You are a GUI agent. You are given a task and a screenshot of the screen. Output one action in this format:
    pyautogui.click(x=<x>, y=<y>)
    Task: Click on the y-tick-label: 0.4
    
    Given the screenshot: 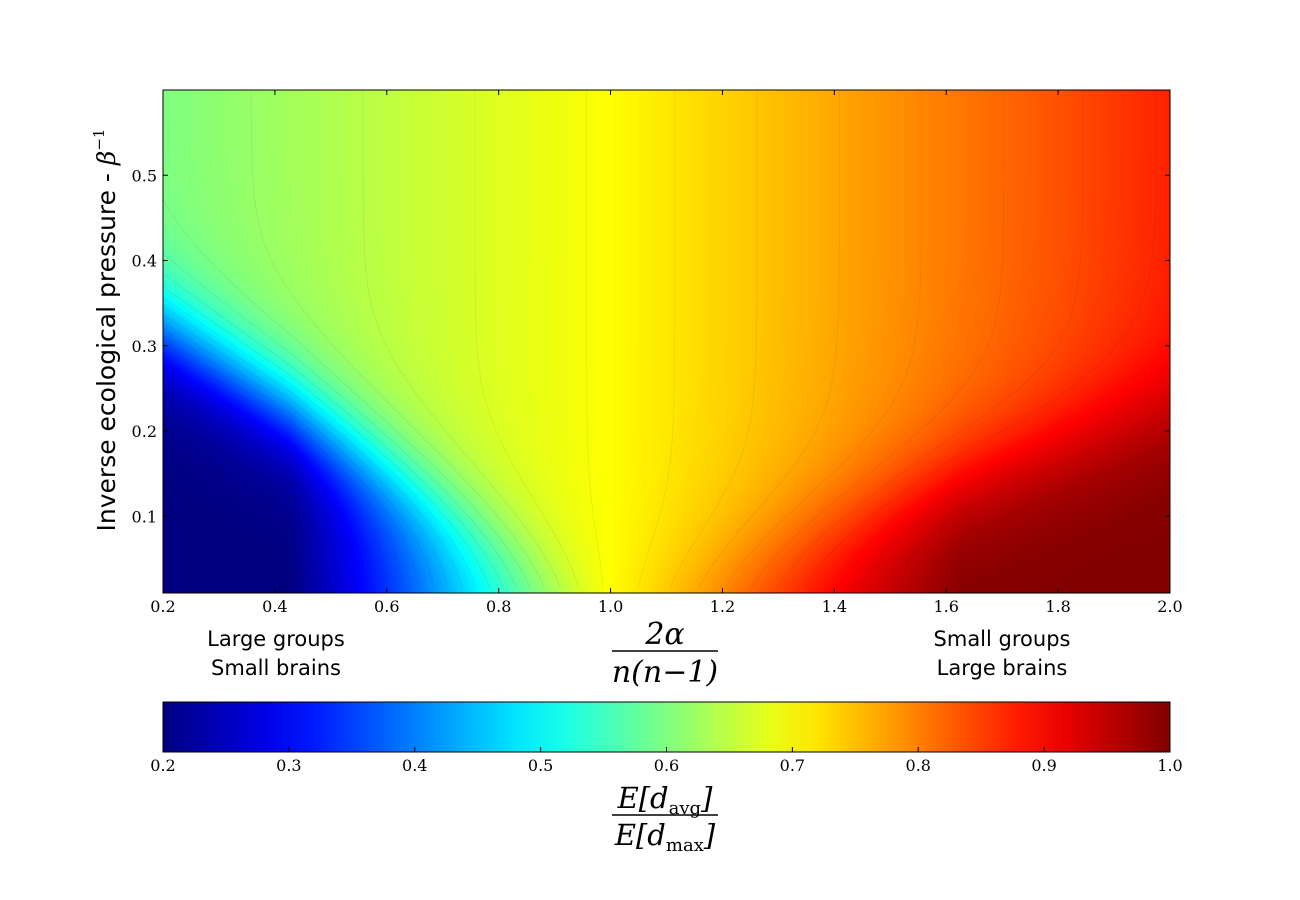 What is the action you would take?
    pyautogui.click(x=144, y=261)
    